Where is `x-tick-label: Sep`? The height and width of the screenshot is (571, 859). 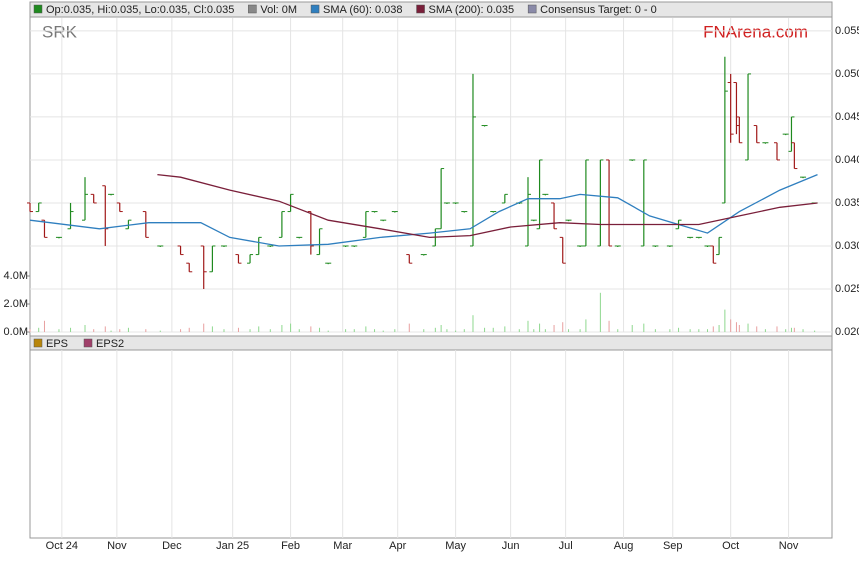 x-tick-label: Sep is located at coordinates (673, 546).